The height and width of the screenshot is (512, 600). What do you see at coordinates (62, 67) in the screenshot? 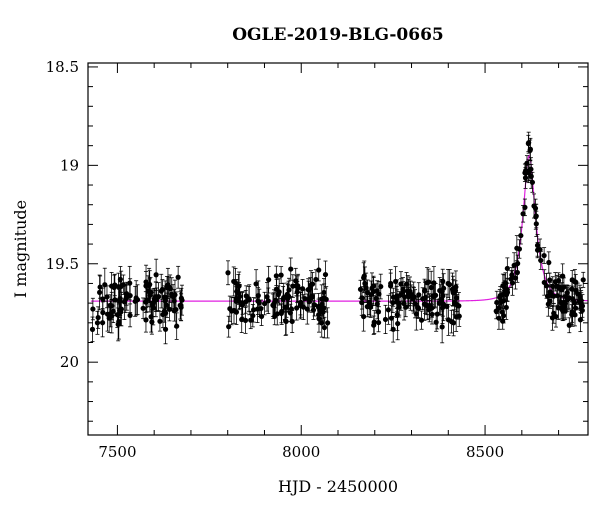
I see `y-tick-label: 18.5` at bounding box center [62, 67].